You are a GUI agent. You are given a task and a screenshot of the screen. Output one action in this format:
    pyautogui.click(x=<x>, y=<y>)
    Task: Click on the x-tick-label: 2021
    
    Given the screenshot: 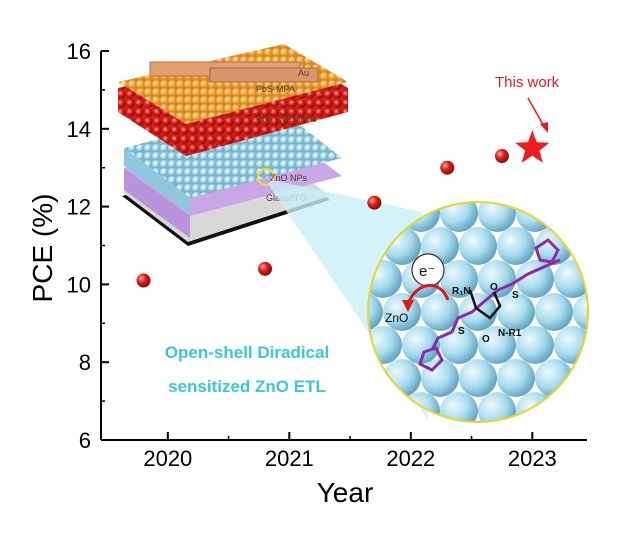 What is the action you would take?
    pyautogui.click(x=289, y=458)
    